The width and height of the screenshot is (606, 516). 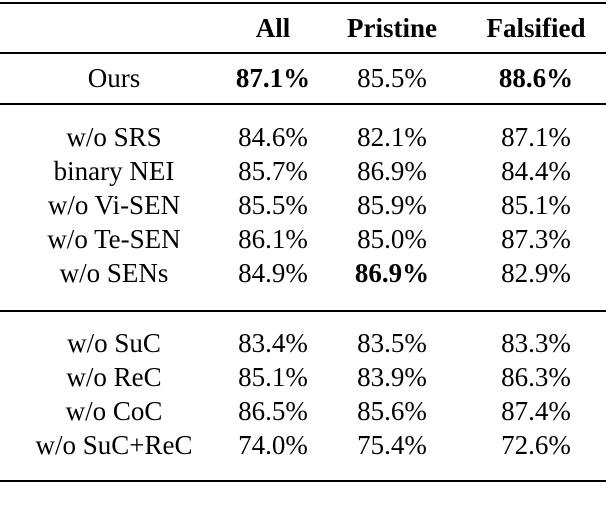 I want to click on row-label: Ours, so click(x=114, y=79).